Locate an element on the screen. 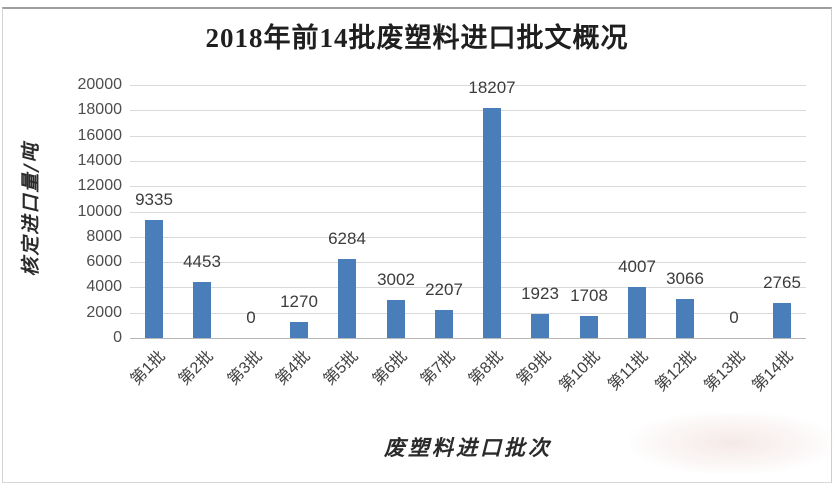  y-tick-label: 4000 is located at coordinates (104, 286).